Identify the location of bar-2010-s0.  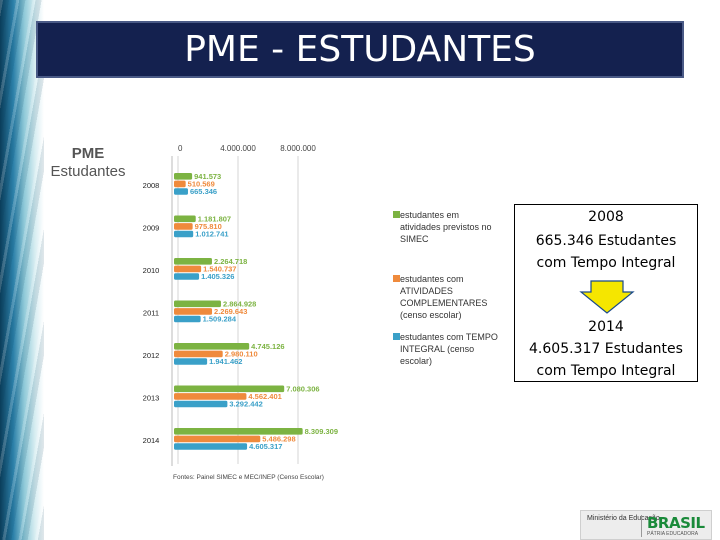
(193, 261).